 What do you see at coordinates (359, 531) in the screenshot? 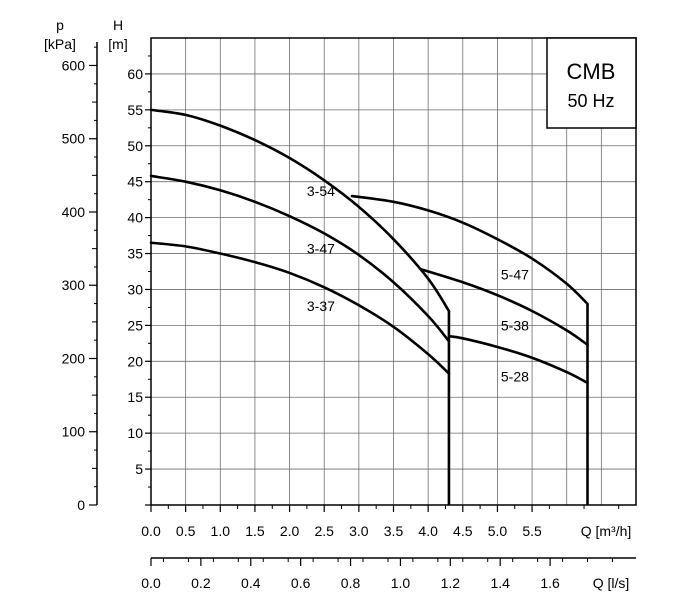
I see `q-m3h-axis-tick-label: 3.0` at bounding box center [359, 531].